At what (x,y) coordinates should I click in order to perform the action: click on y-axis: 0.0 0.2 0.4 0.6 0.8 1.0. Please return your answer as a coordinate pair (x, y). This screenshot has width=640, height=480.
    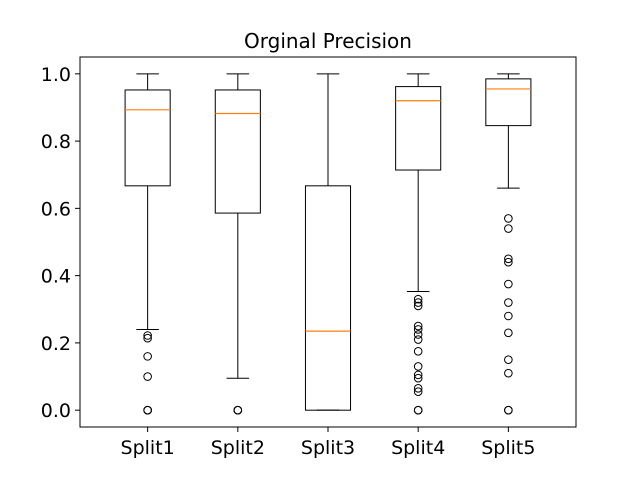
    Looking at the image, I should click on (60, 243).